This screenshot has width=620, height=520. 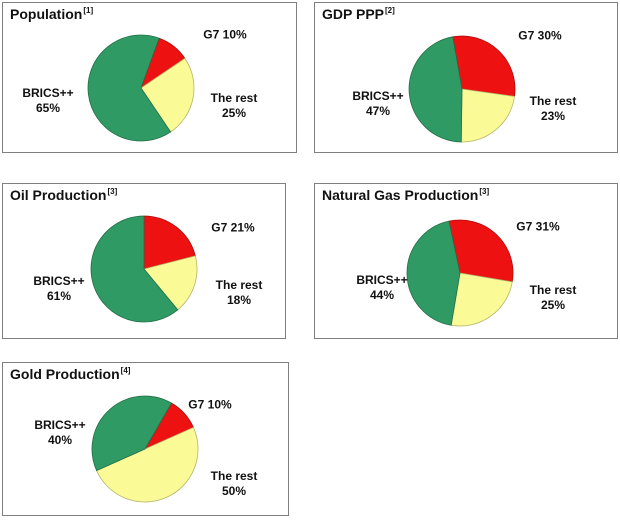 I want to click on label-g7: G7 21%, so click(x=232, y=228).